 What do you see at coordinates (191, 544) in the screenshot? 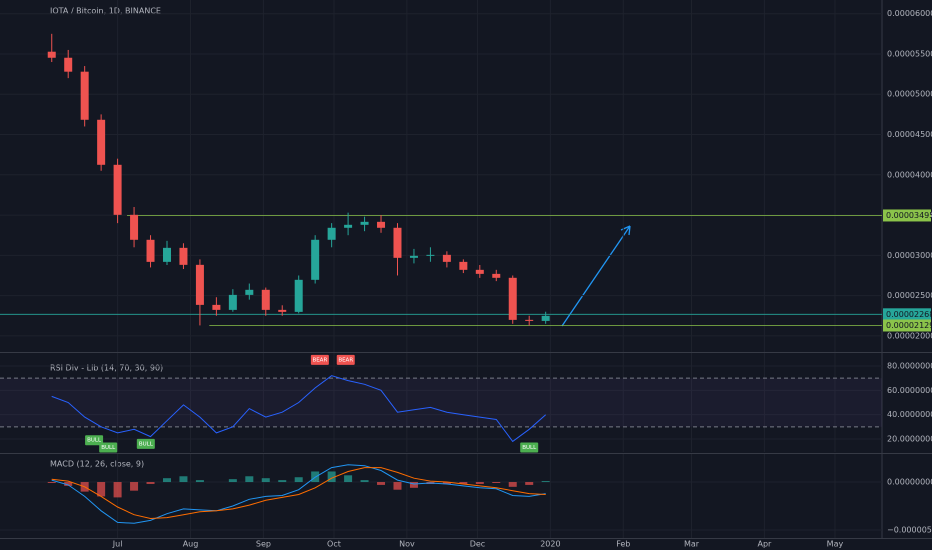
I see `x-tick-label: Aug` at bounding box center [191, 544].